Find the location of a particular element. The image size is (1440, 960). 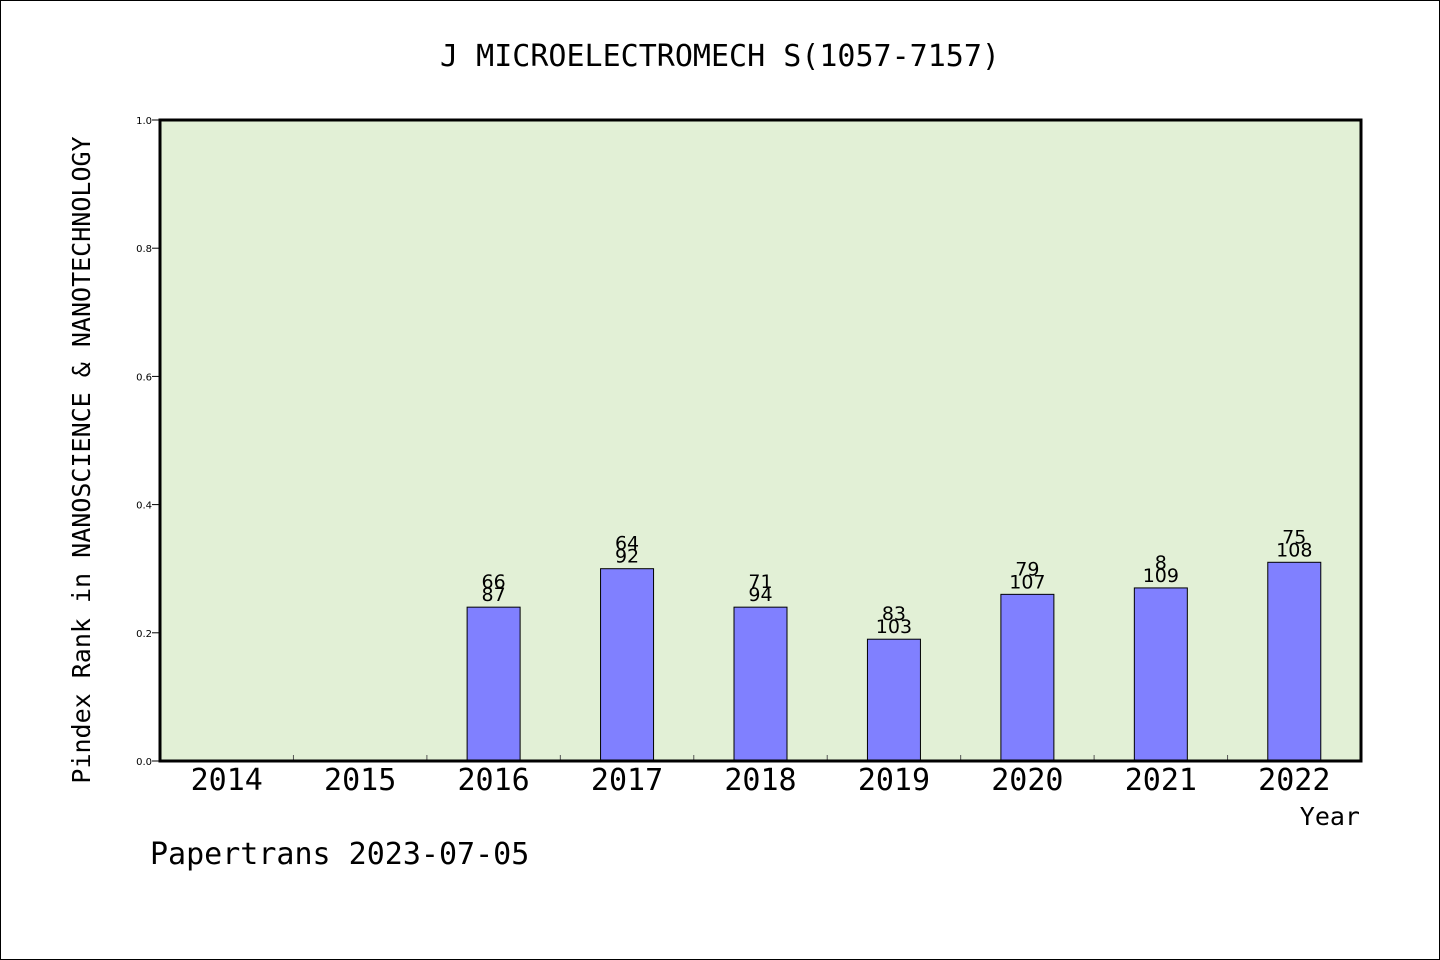

bar-2019 is located at coordinates (893, 700).